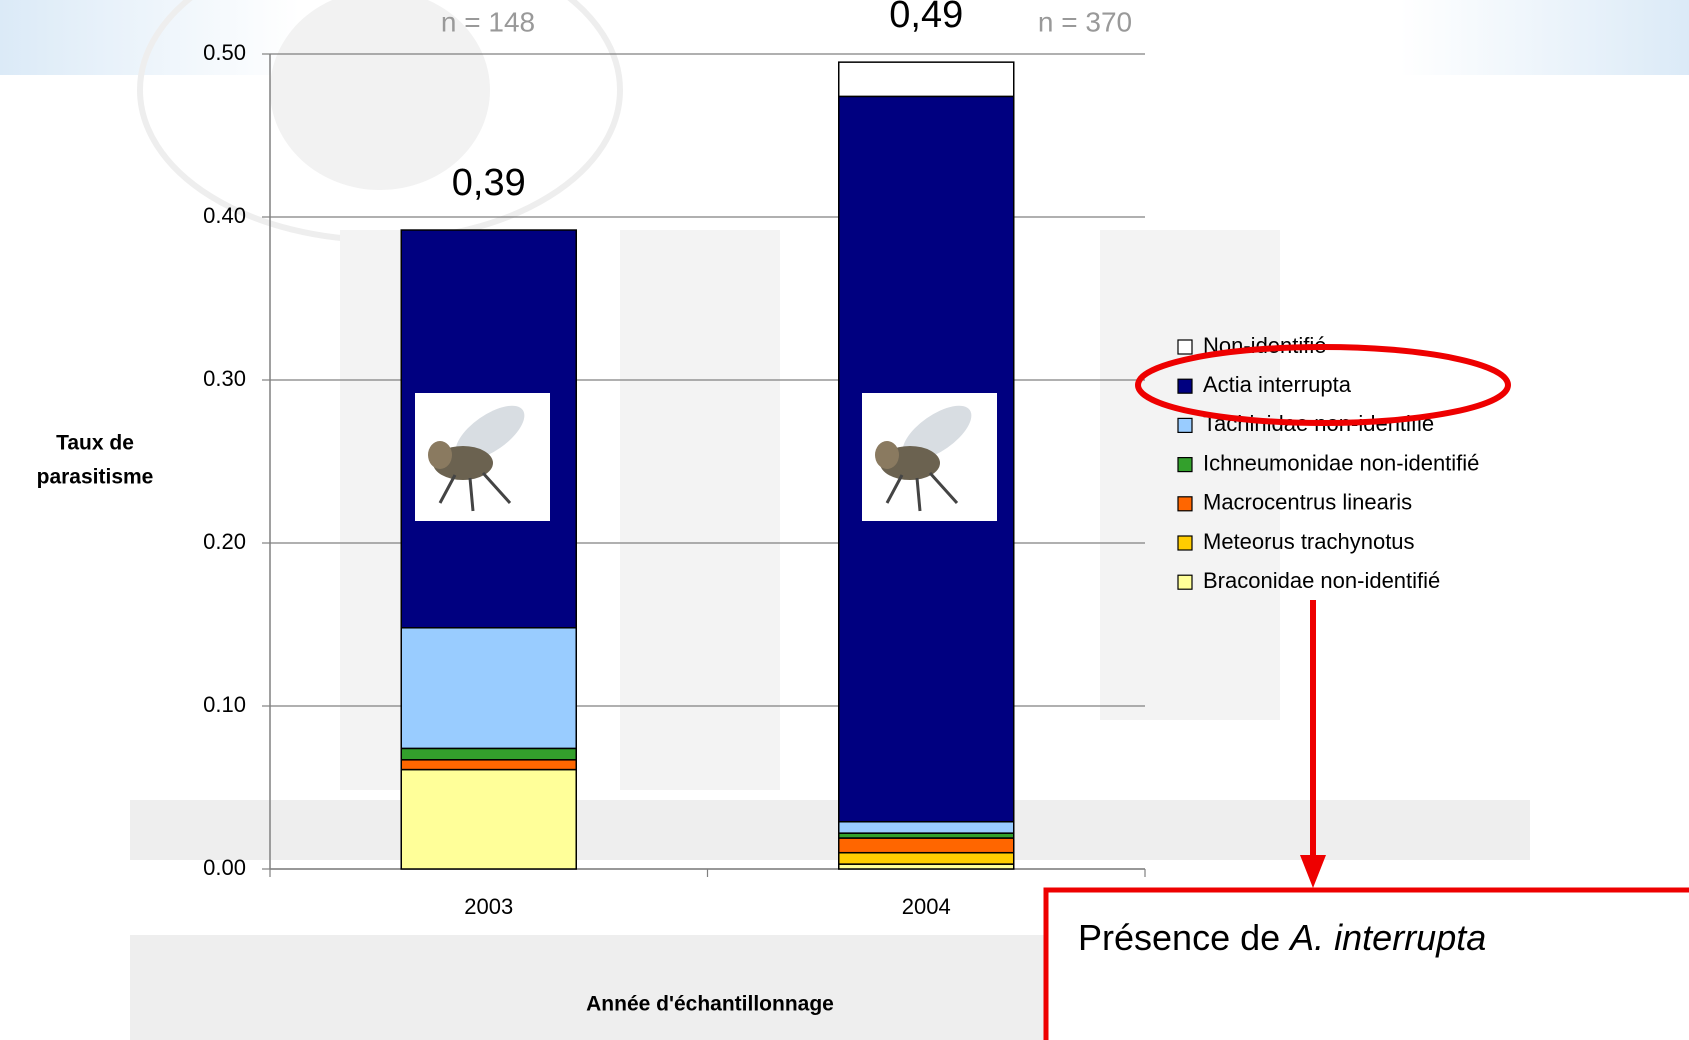  Describe the element at coordinates (1085, 21) in the screenshot. I see `sample-size: n = 370` at that location.